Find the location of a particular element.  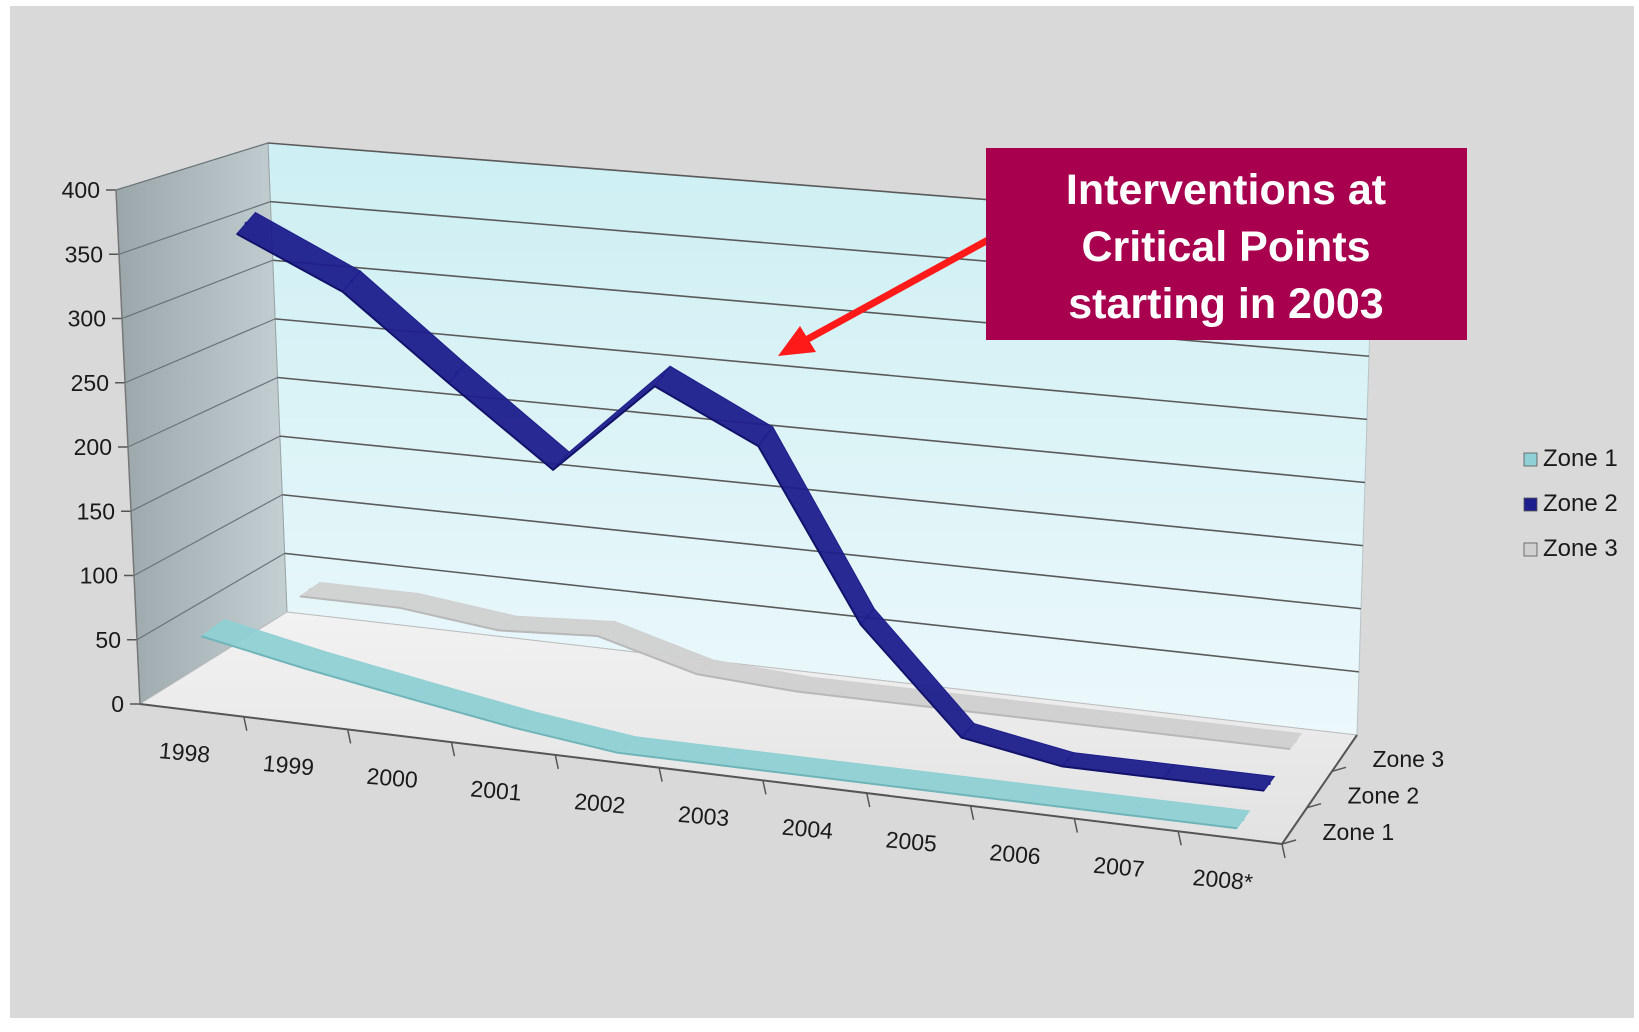

depth-tick-label: Zone 2 is located at coordinates (1384, 796).